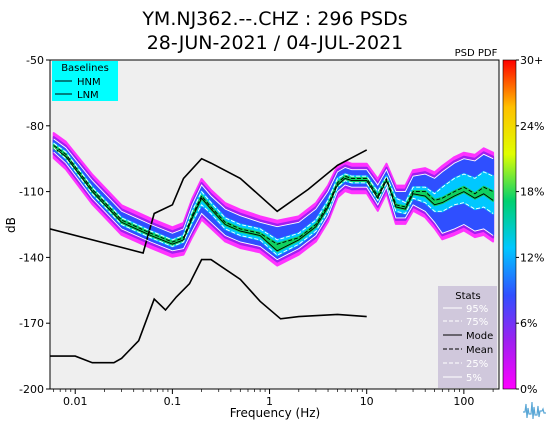 The height and width of the screenshot is (425, 550). I want to click on legend-item-p25: 25%, so click(477, 364).